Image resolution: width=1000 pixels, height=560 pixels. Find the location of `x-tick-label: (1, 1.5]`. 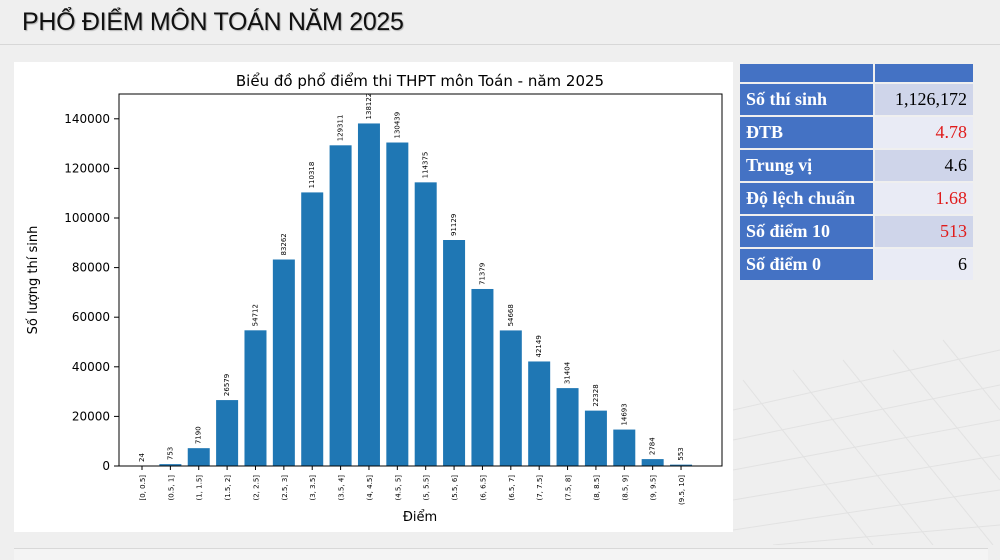

x-tick-label: (1, 1.5] is located at coordinates (200, 488).